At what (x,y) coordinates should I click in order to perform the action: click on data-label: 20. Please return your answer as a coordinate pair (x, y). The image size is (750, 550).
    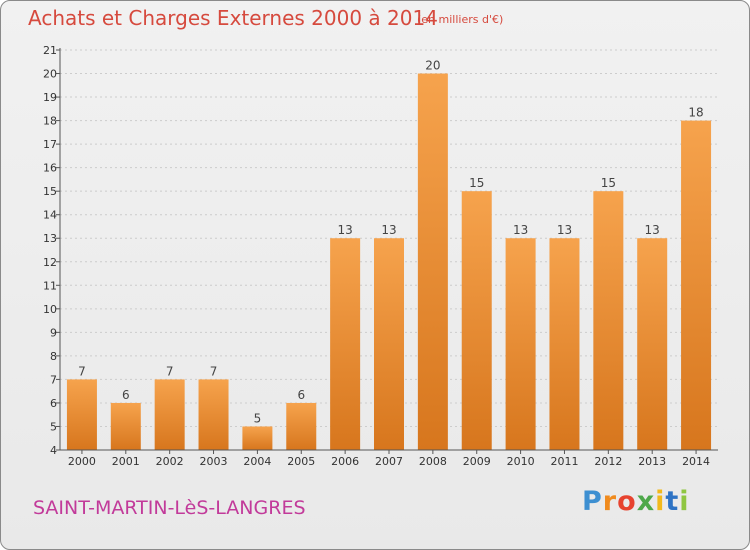
    Looking at the image, I should click on (432, 66).